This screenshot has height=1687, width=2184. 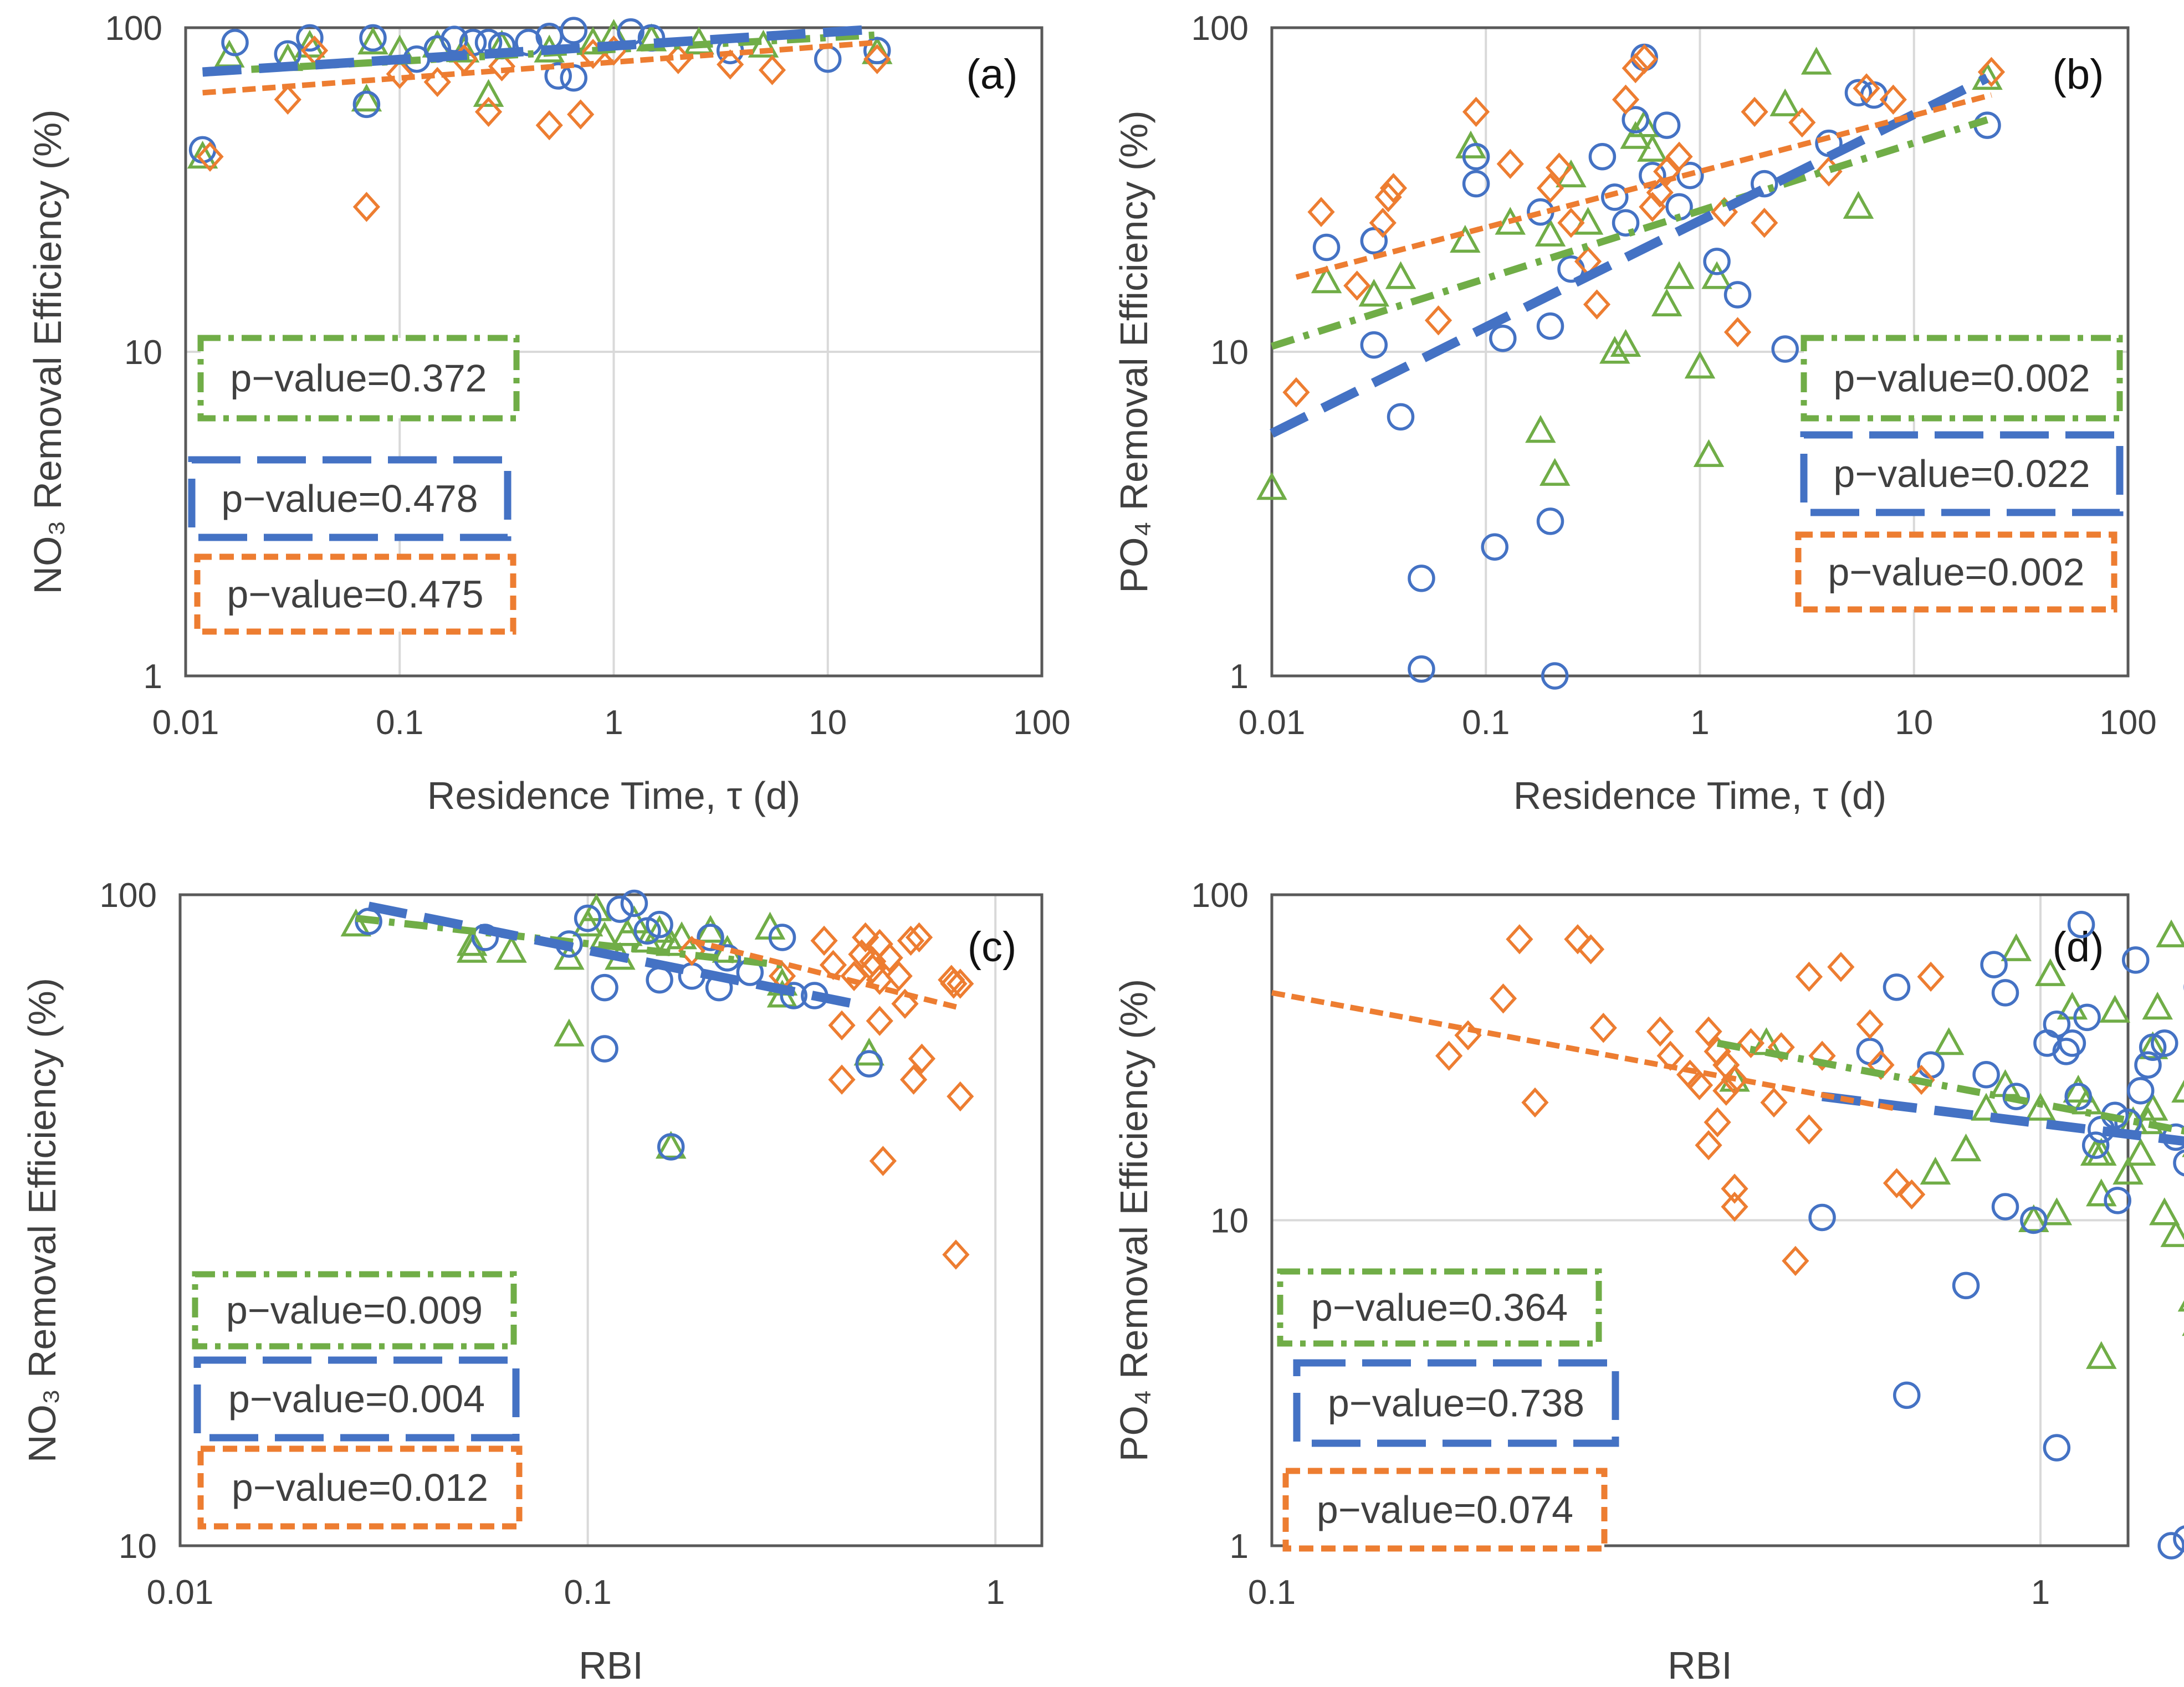 What do you see at coordinates (826, 974) in the screenshot?
I see `diamond-trendline` at bounding box center [826, 974].